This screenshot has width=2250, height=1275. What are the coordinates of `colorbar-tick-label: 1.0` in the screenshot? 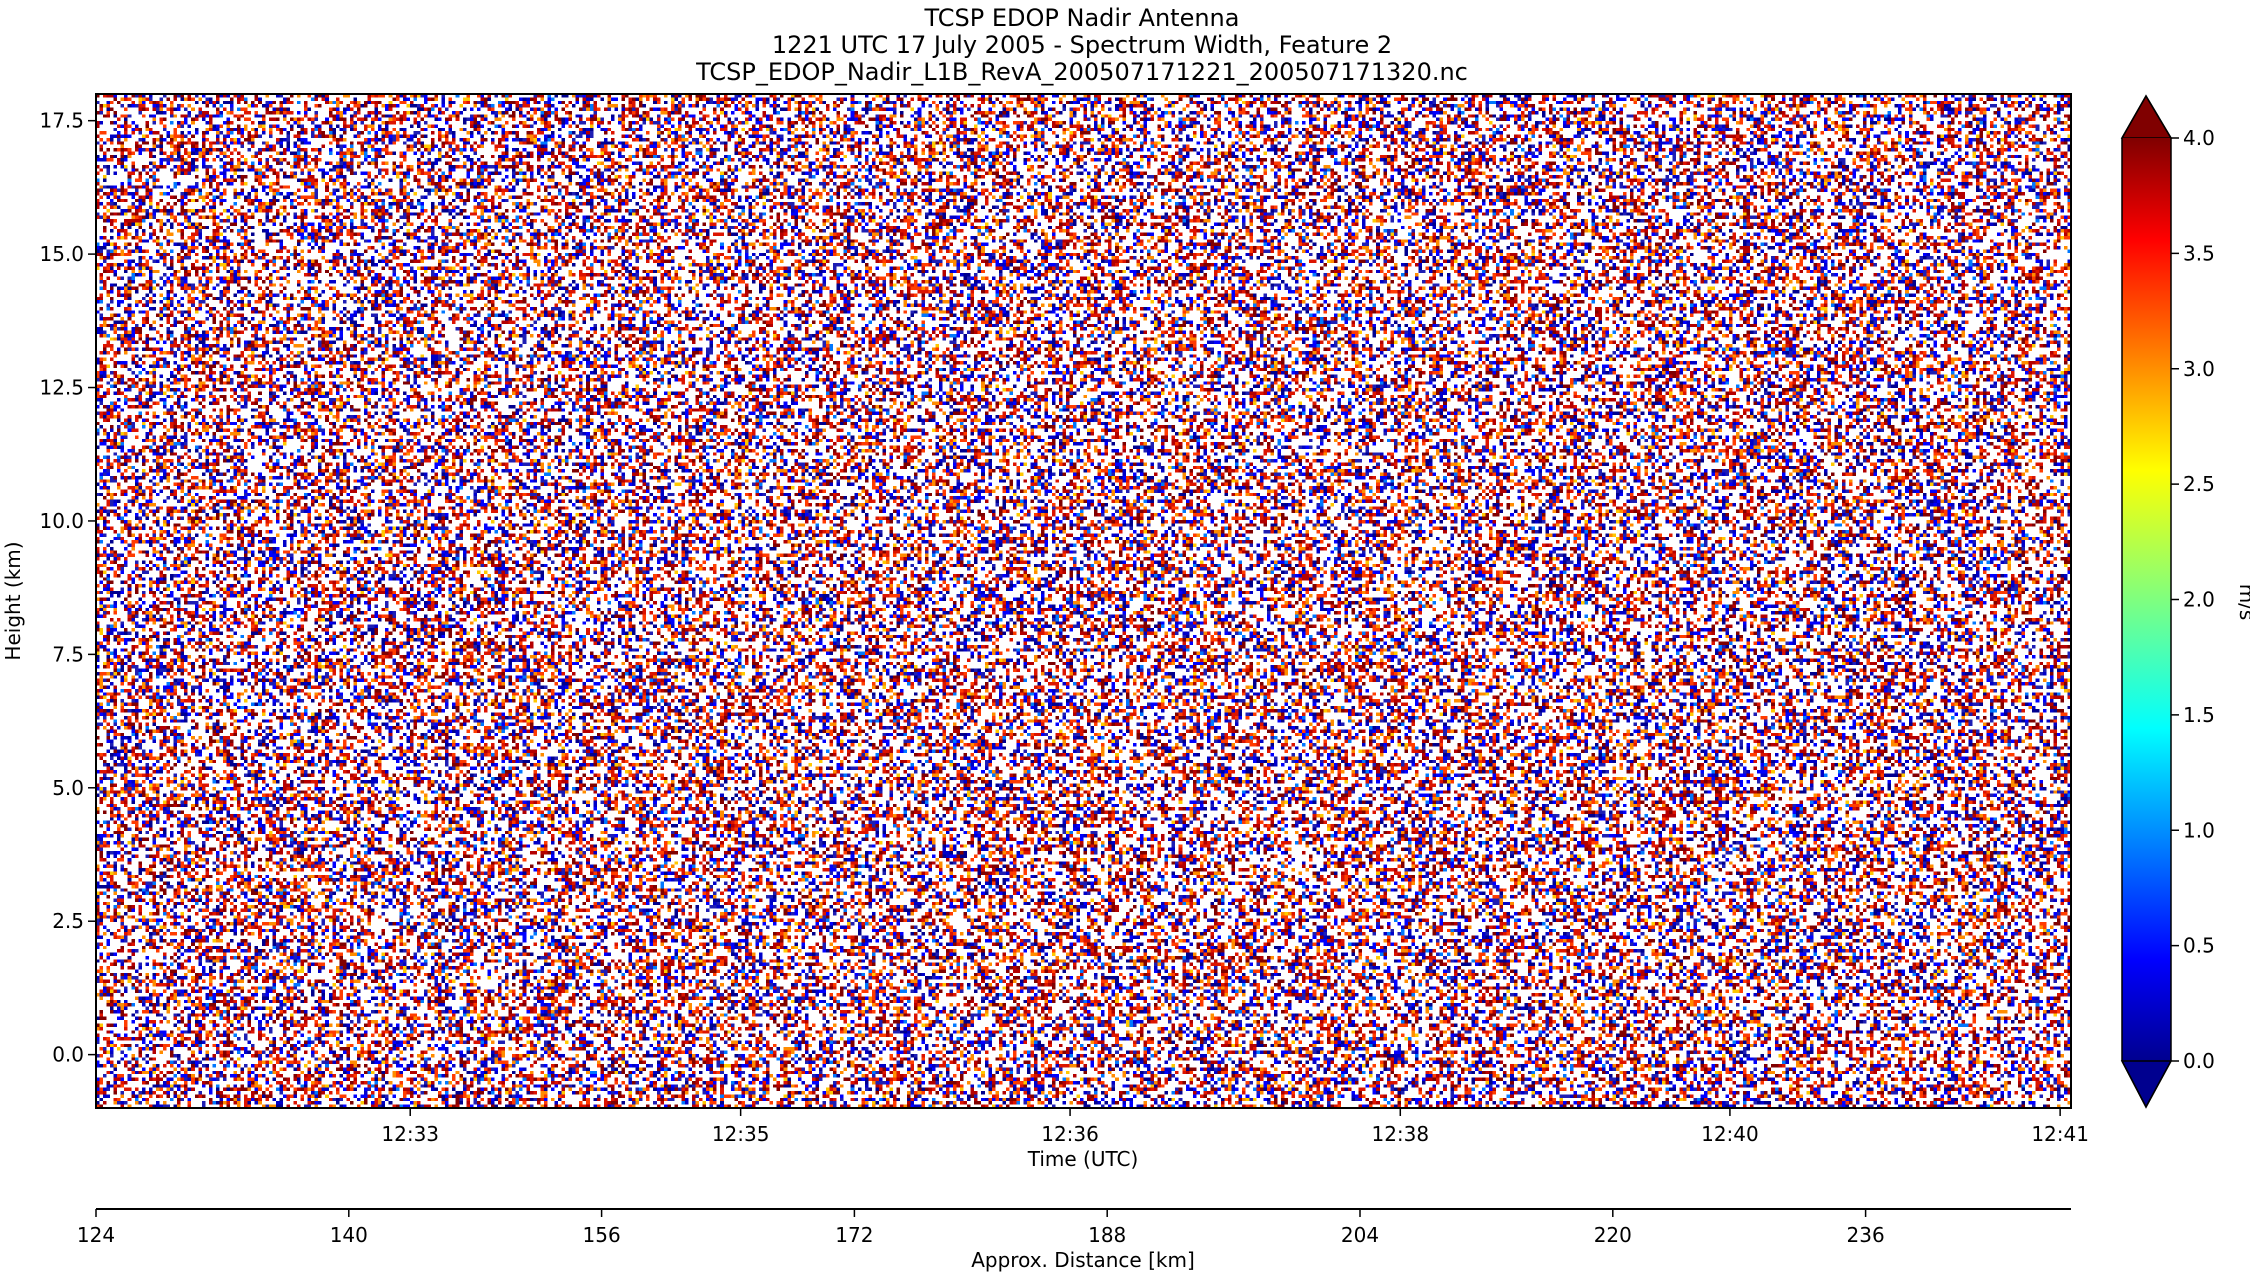 It's located at (2199, 830).